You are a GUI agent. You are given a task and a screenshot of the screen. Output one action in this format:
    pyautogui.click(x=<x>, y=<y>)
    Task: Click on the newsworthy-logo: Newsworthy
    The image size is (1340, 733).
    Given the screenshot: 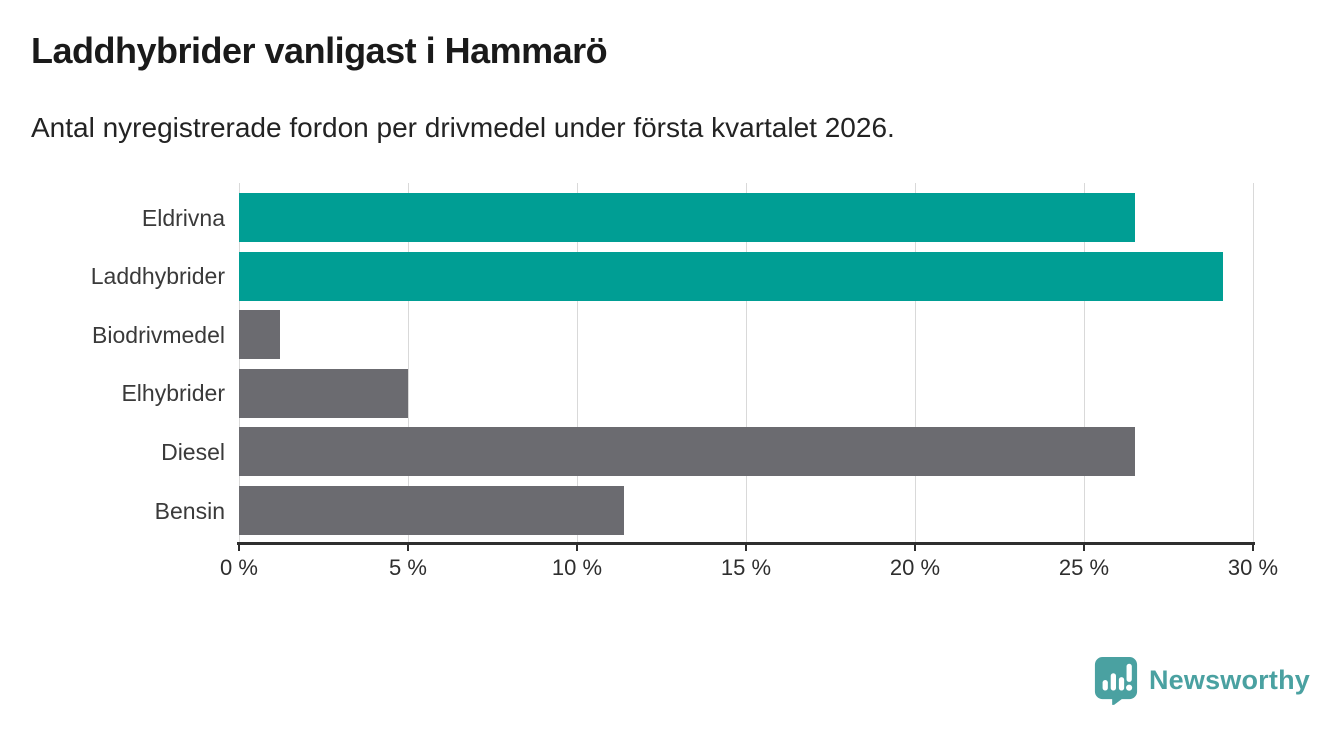 What is the action you would take?
    pyautogui.click(x=1201, y=680)
    